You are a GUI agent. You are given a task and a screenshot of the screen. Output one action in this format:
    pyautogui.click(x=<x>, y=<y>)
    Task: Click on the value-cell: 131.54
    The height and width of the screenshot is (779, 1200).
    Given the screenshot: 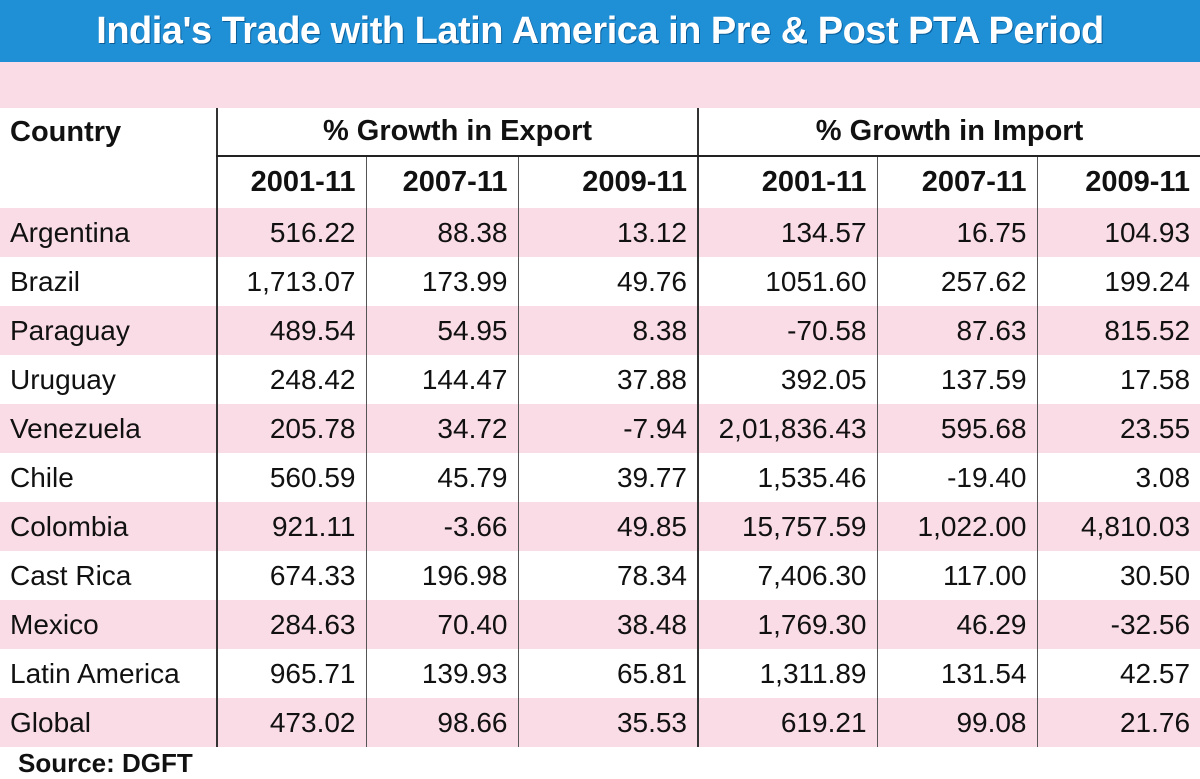 What is the action you would take?
    pyautogui.click(x=957, y=673)
    